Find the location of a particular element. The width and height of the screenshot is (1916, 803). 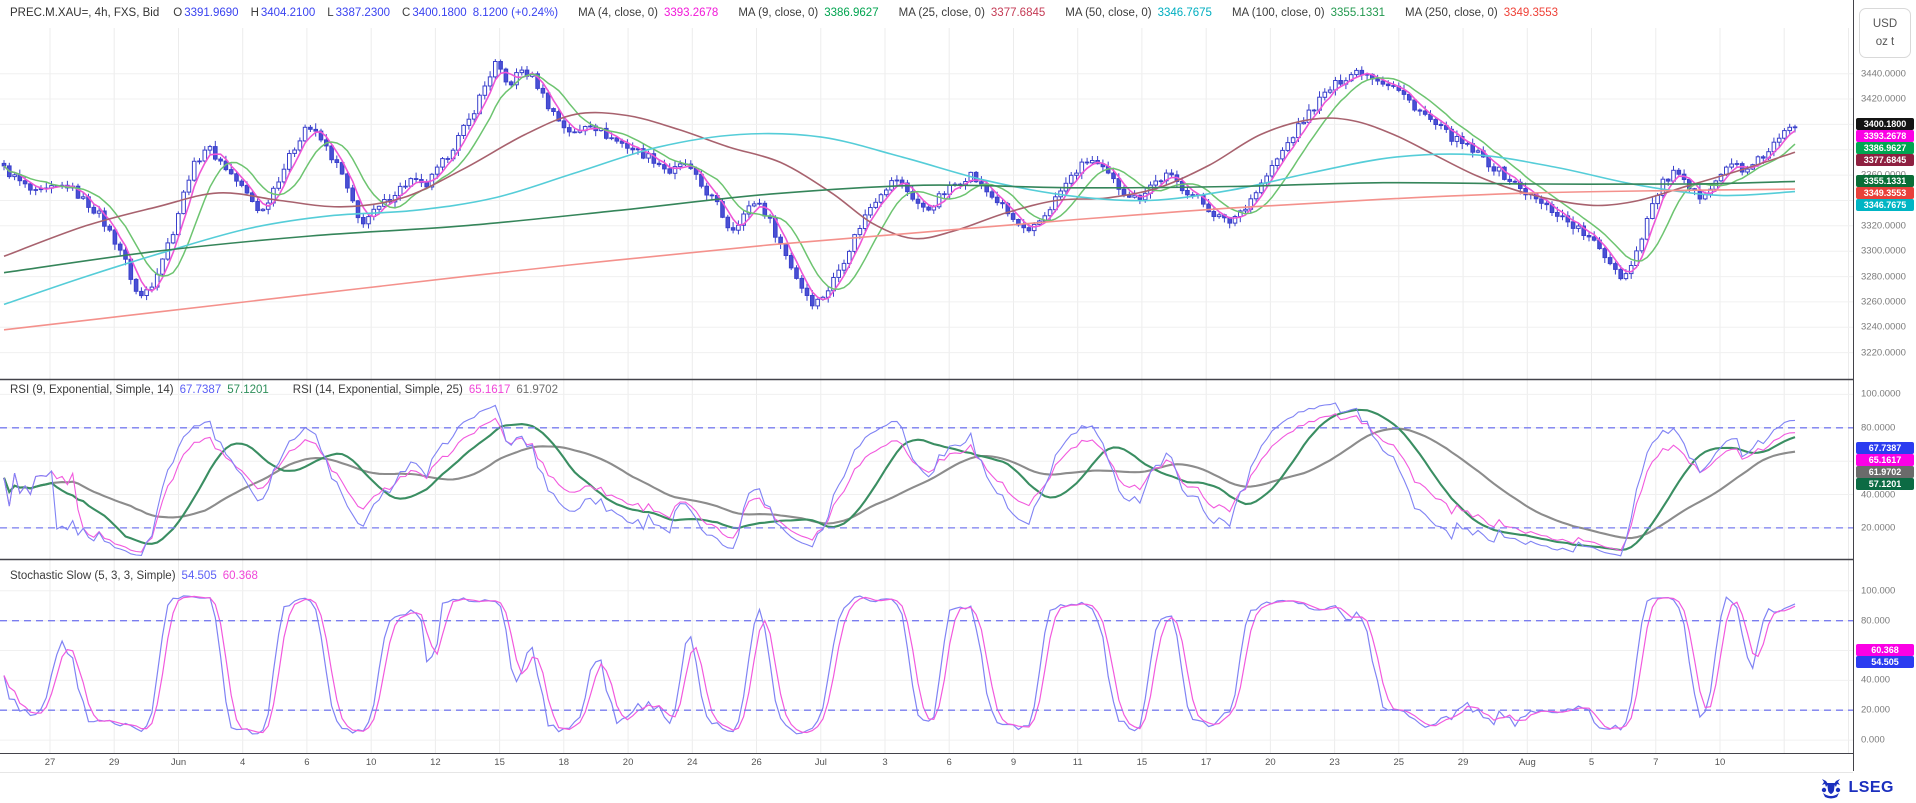

price-tag: 3346.7675 is located at coordinates (1885, 205).